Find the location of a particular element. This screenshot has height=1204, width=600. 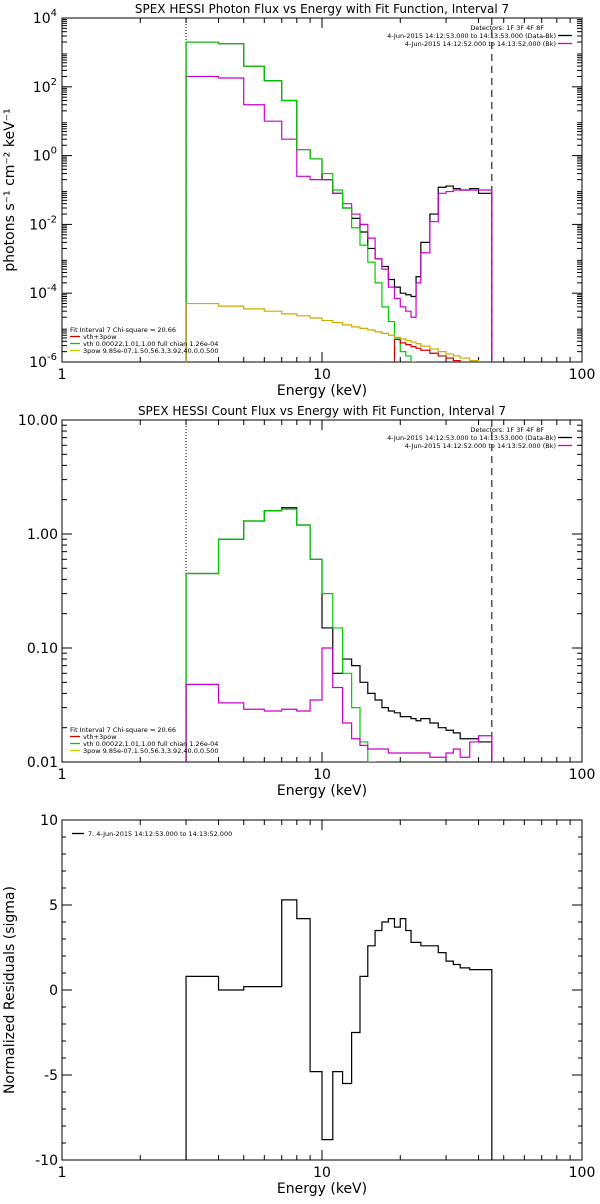

y-tick-label: 10⁻⁶ is located at coordinates (43, 361).